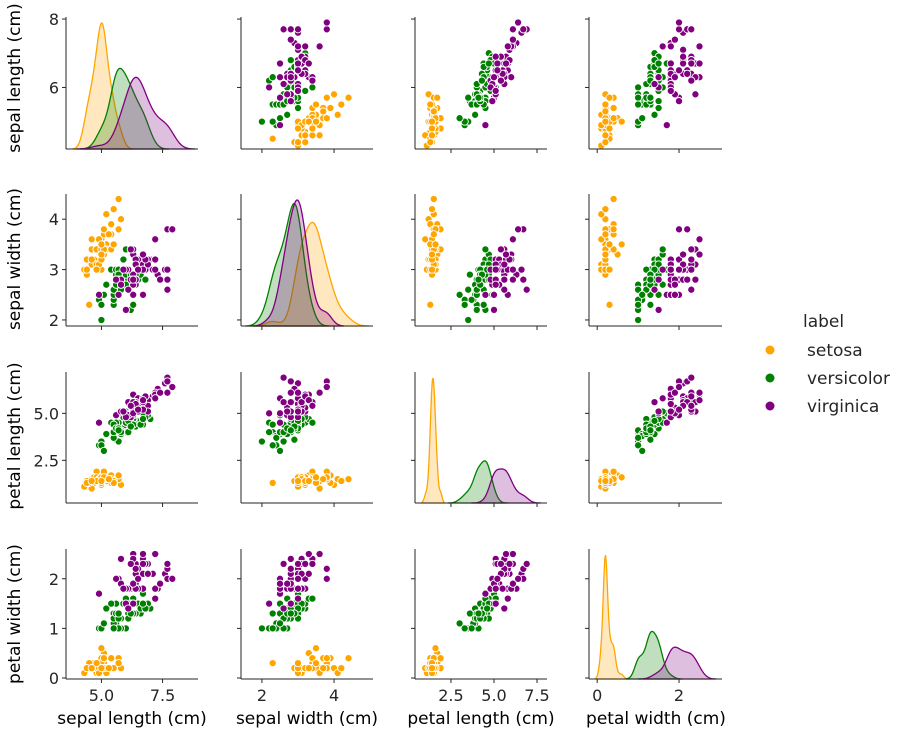 This screenshot has width=902, height=729. What do you see at coordinates (835, 351) in the screenshot?
I see `legend-label-setosa: setosa` at bounding box center [835, 351].